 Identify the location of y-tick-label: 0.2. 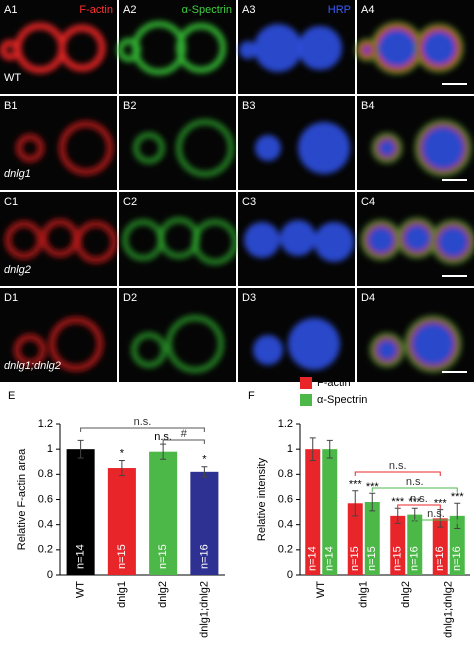
(285, 550).